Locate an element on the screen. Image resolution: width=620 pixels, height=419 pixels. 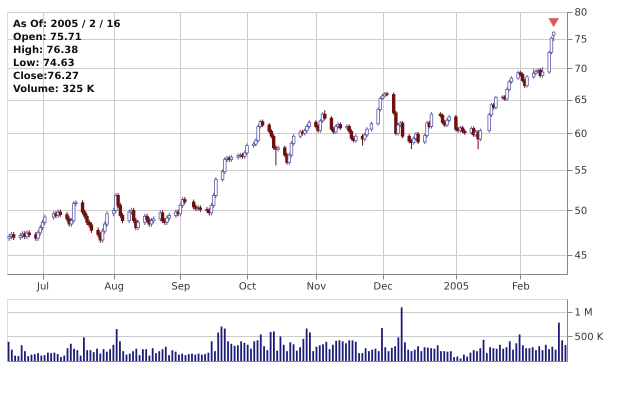
y-tick-label: 65 is located at coordinates (581, 100).